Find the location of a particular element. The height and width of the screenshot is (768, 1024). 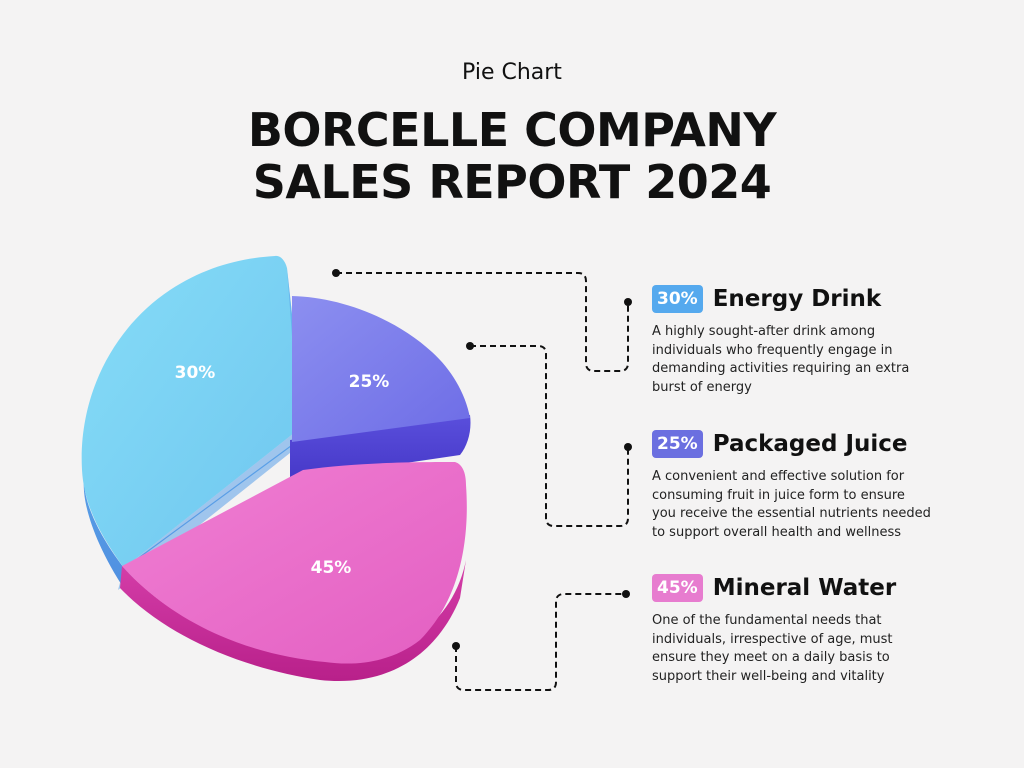

slice-packaged-juice is located at coordinates (380, 388).